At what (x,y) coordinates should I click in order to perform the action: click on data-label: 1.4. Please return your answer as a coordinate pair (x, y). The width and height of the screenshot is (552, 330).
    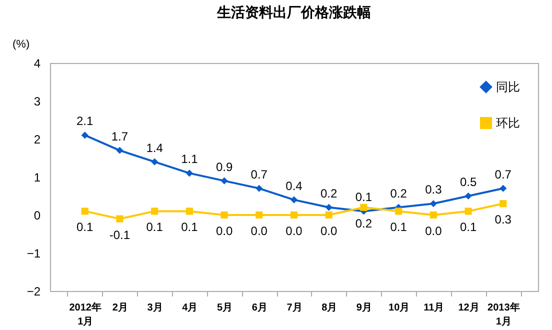
    Looking at the image, I should click on (155, 147).